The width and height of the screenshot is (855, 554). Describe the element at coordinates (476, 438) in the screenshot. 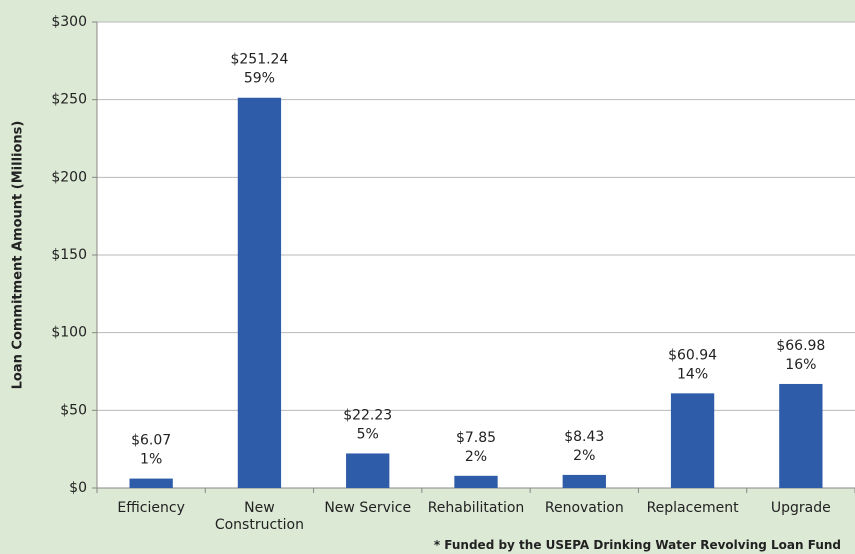

I see `data-label: $7.85` at that location.